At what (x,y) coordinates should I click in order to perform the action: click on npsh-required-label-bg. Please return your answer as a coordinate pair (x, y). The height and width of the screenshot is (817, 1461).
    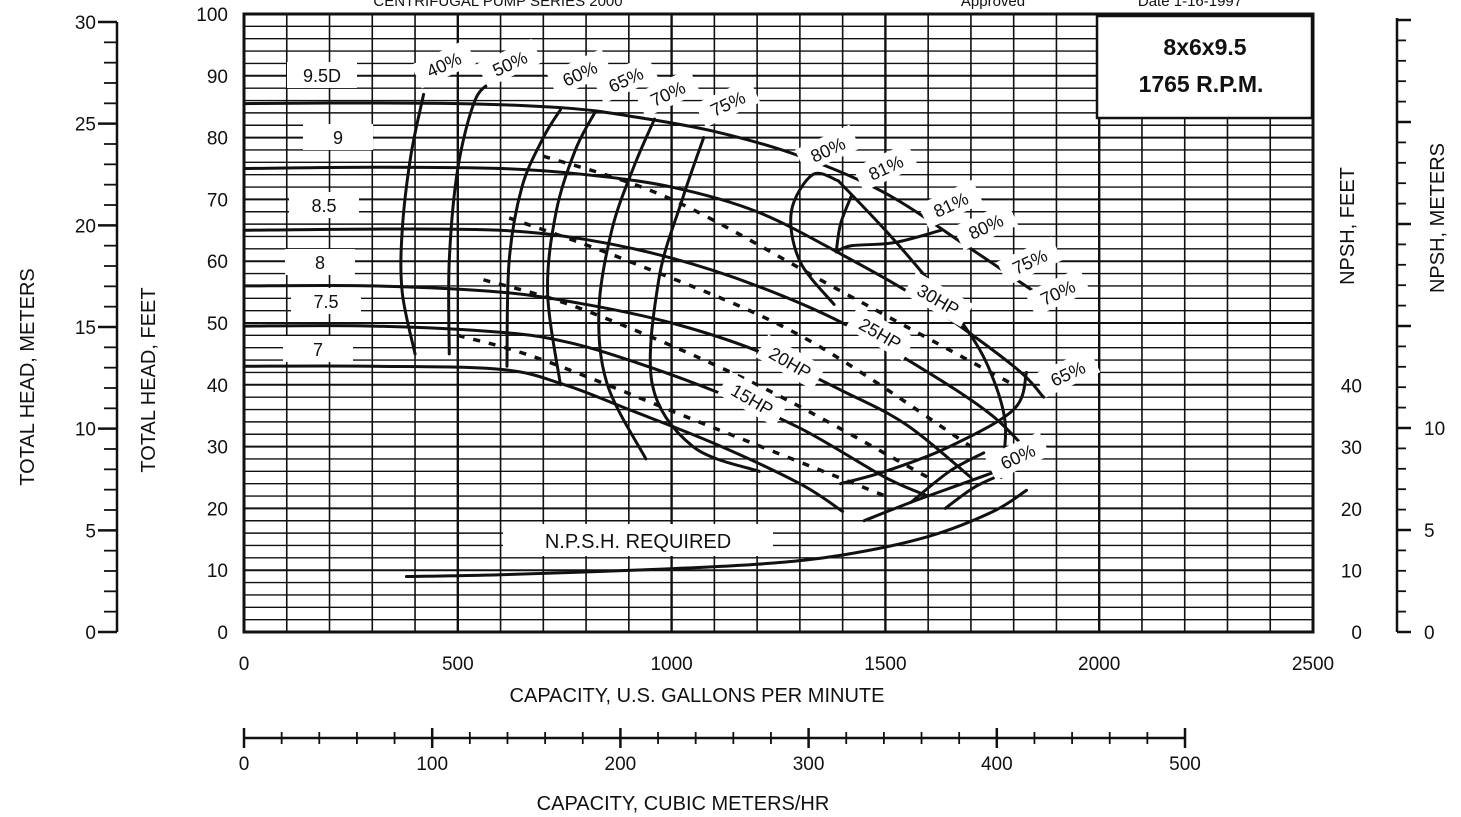
    Looking at the image, I should click on (638, 540).